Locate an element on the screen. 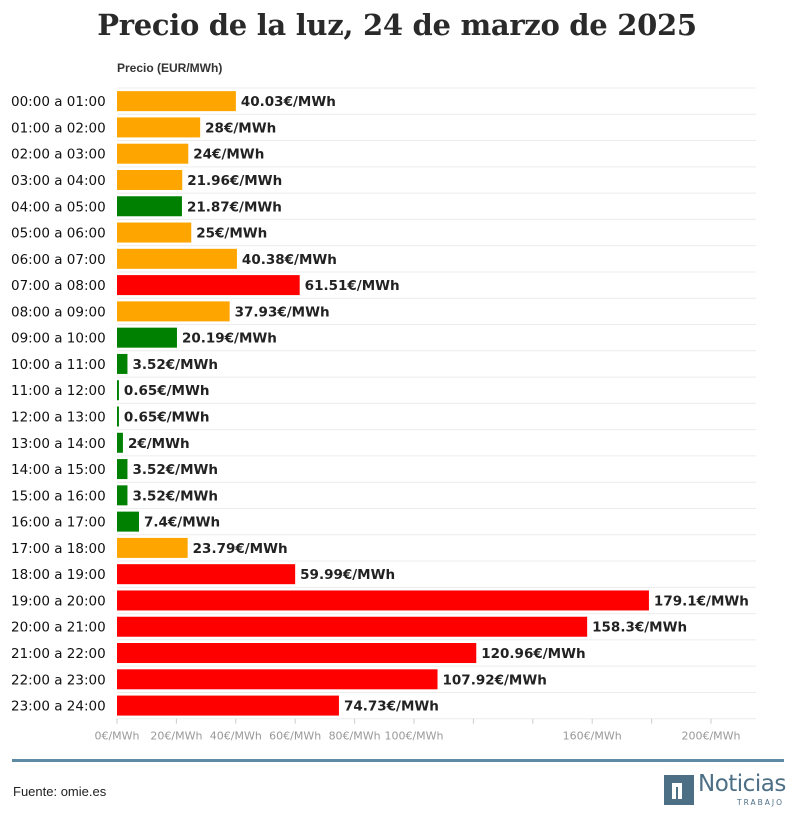 The width and height of the screenshot is (794, 821). x-tick-label: 40€/MWh is located at coordinates (236, 736).